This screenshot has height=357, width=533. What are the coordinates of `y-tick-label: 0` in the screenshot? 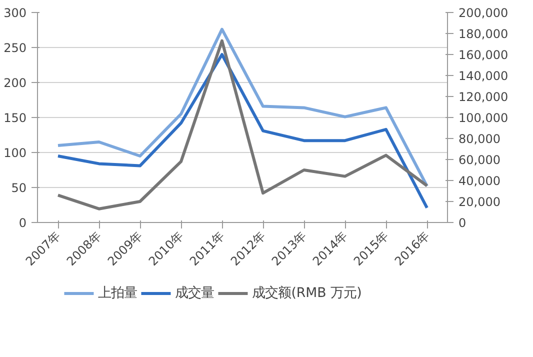 It's located at (22, 223).